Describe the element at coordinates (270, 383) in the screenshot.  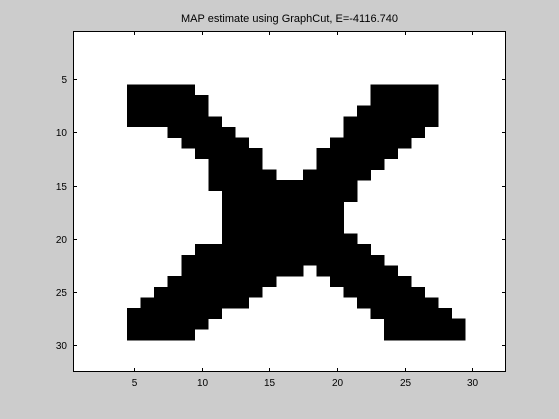
I see `x-tick-label: 15` at that location.